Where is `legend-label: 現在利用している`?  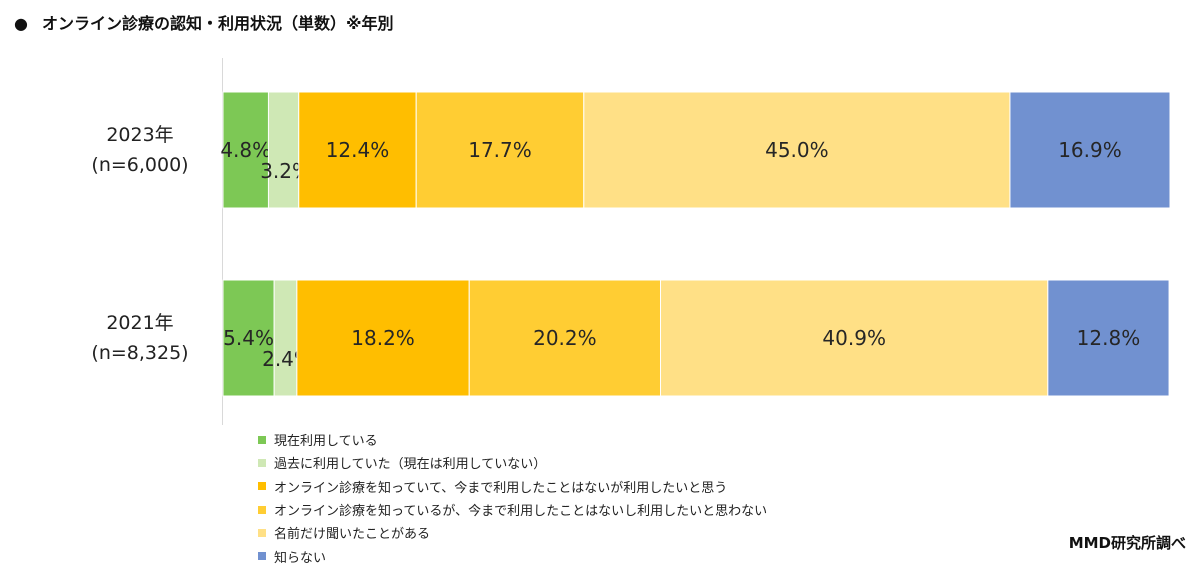
legend-label: 現在利用している is located at coordinates (326, 442).